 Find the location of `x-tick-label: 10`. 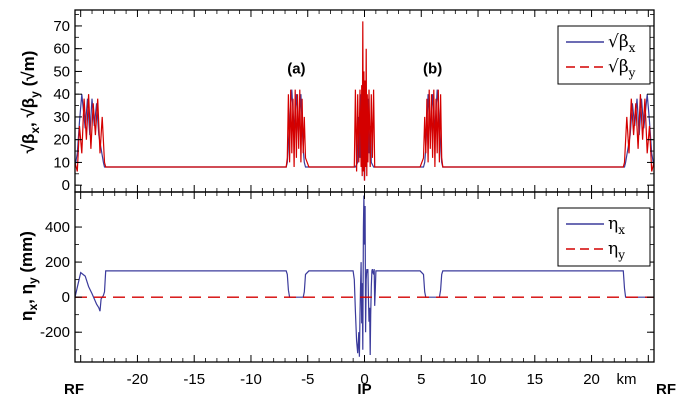

x-tick-label: 10 is located at coordinates (478, 379).